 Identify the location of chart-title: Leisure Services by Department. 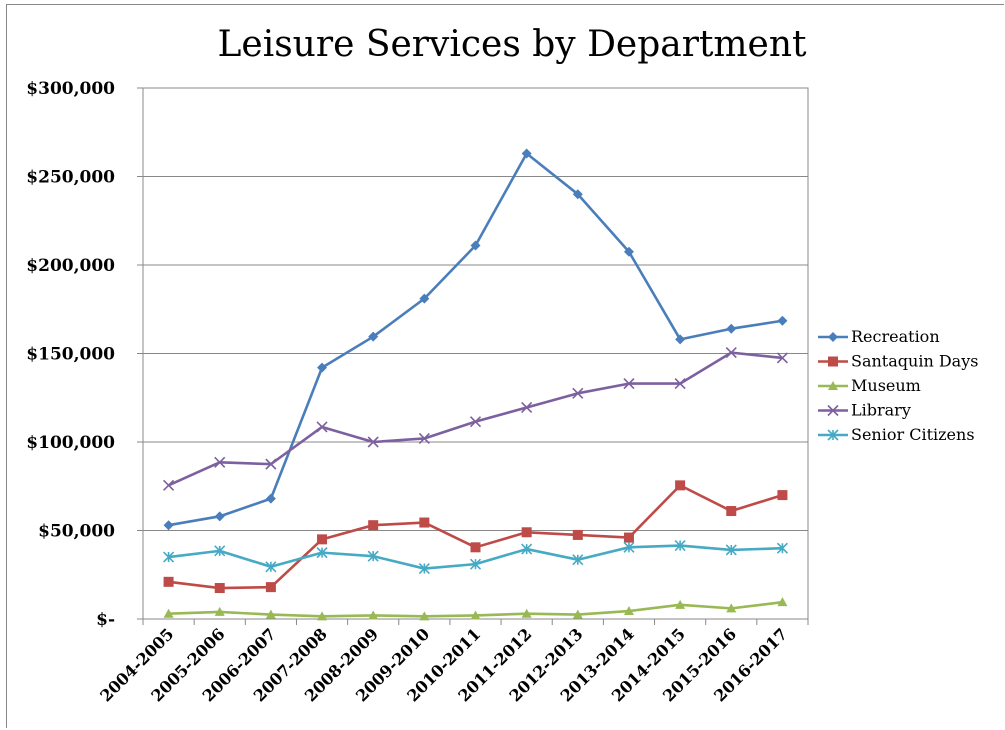
(512, 44).